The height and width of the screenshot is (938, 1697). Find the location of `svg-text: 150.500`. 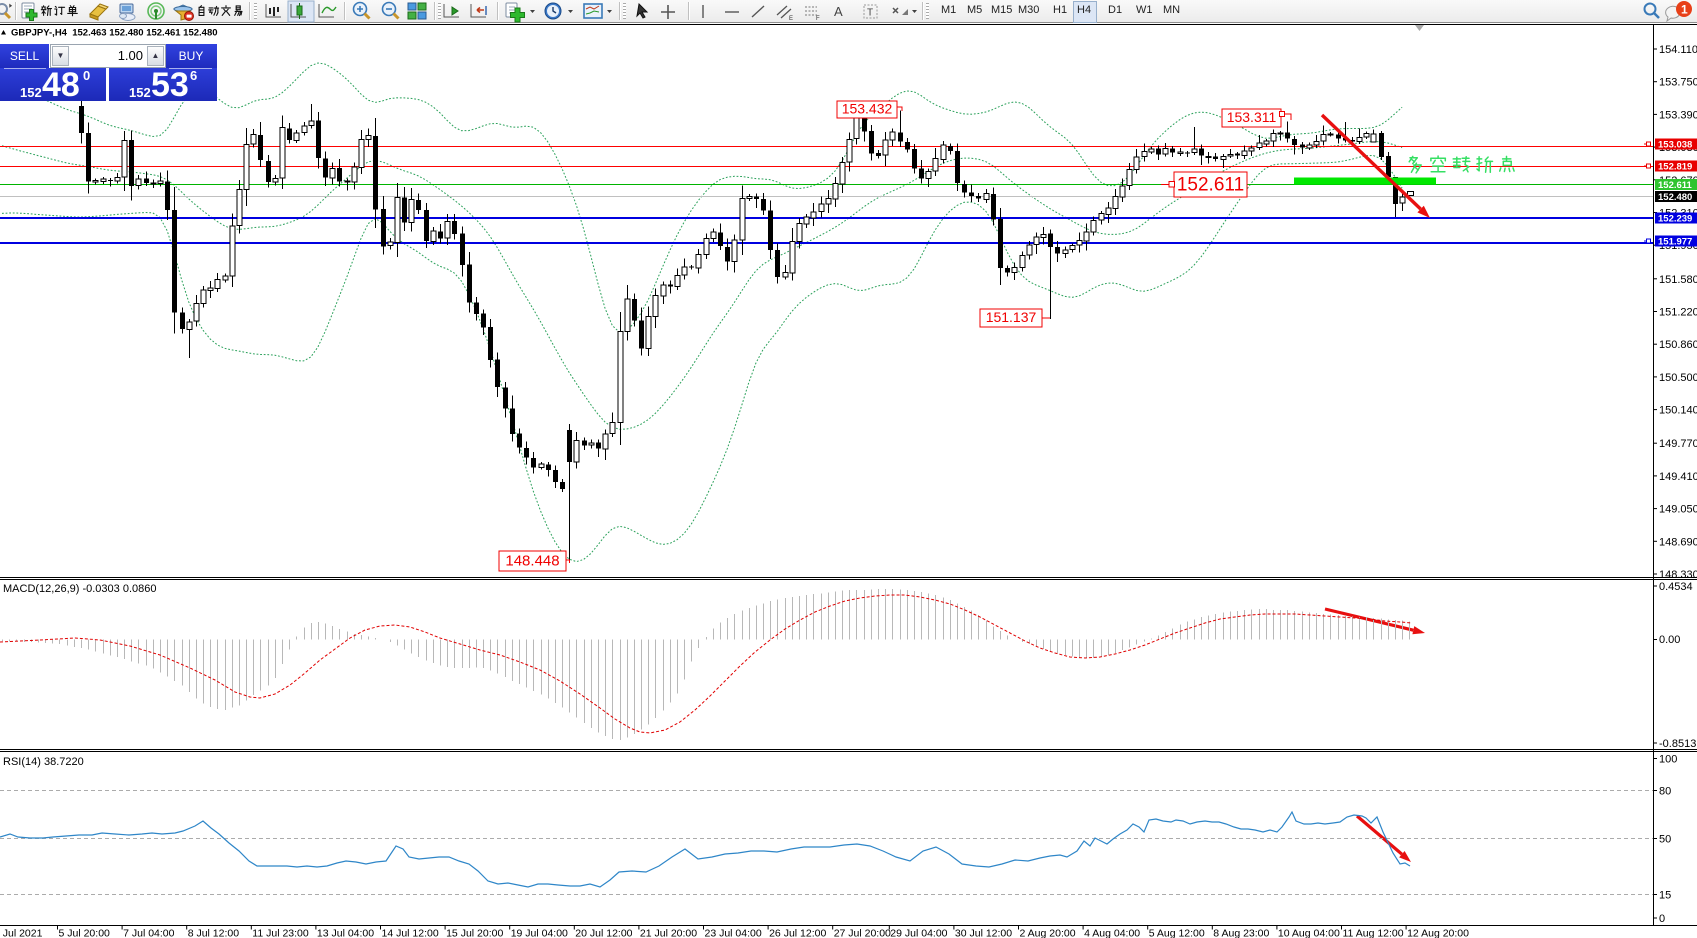

svg-text: 150.500 is located at coordinates (1678, 378).